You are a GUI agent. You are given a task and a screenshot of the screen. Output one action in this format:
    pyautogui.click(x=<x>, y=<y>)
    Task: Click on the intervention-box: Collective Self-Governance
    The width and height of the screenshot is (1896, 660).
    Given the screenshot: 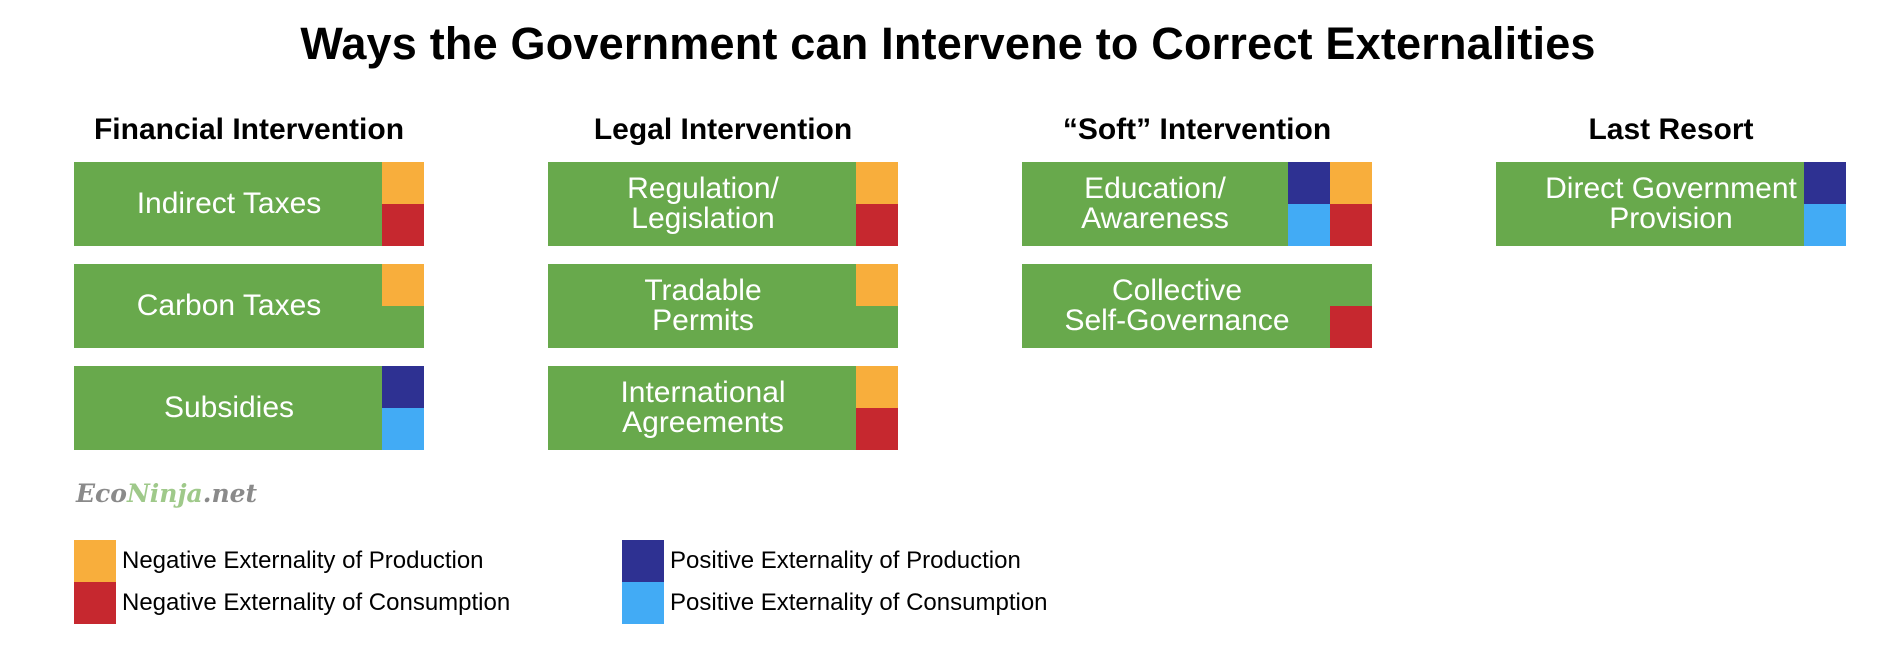 What is the action you would take?
    pyautogui.click(x=1197, y=306)
    